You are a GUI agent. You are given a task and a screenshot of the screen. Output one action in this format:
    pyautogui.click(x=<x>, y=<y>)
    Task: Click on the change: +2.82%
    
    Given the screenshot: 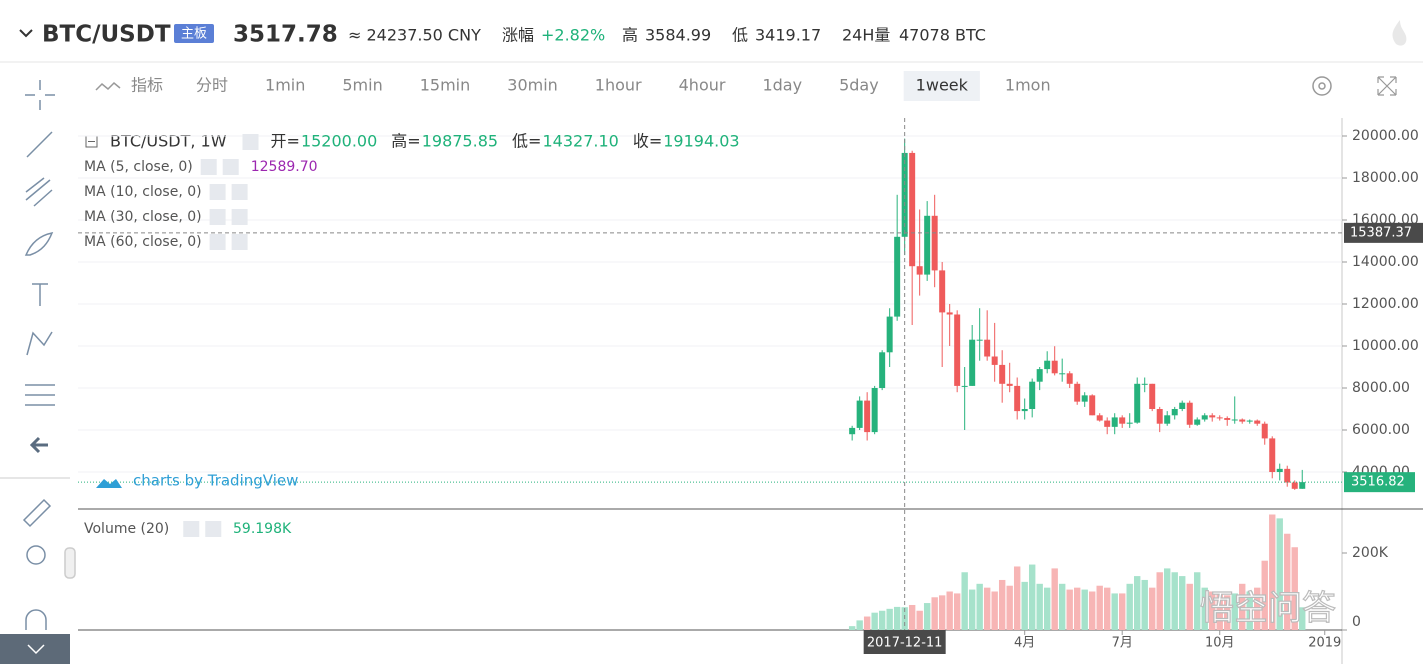 What is the action you would take?
    pyautogui.click(x=573, y=35)
    